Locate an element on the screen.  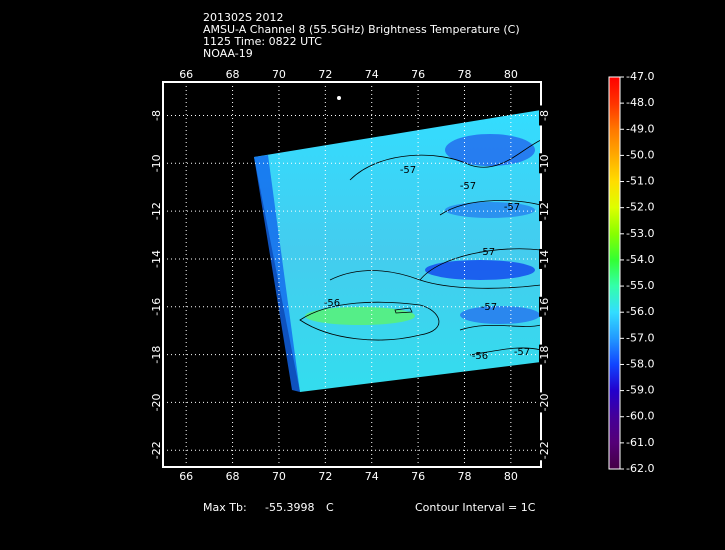
marker is located at coordinates (339, 98).